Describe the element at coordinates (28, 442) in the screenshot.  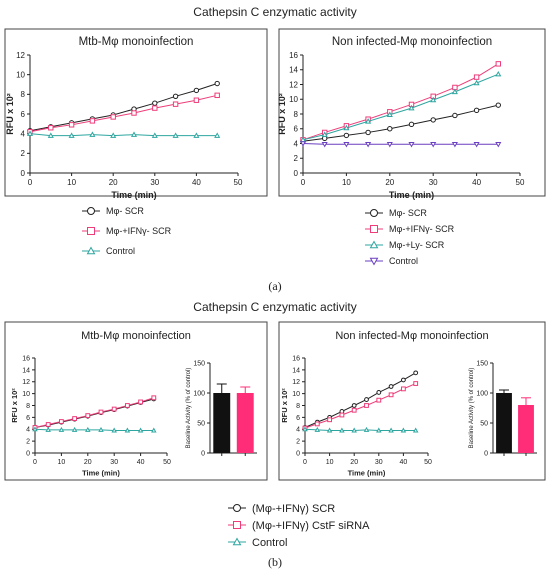
I see `b-left-line-y-tick-label: 2` at that location.